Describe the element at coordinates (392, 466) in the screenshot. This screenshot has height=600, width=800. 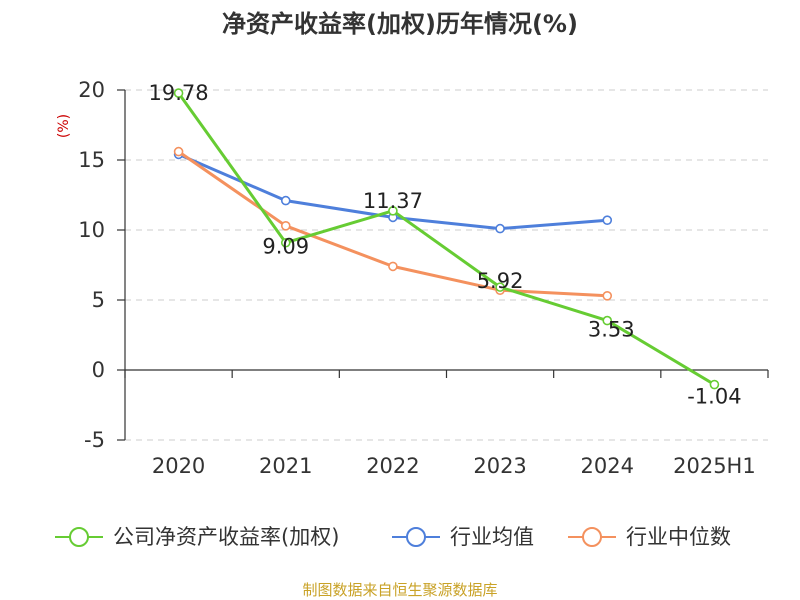
I see `x-tick-label: 2022` at that location.